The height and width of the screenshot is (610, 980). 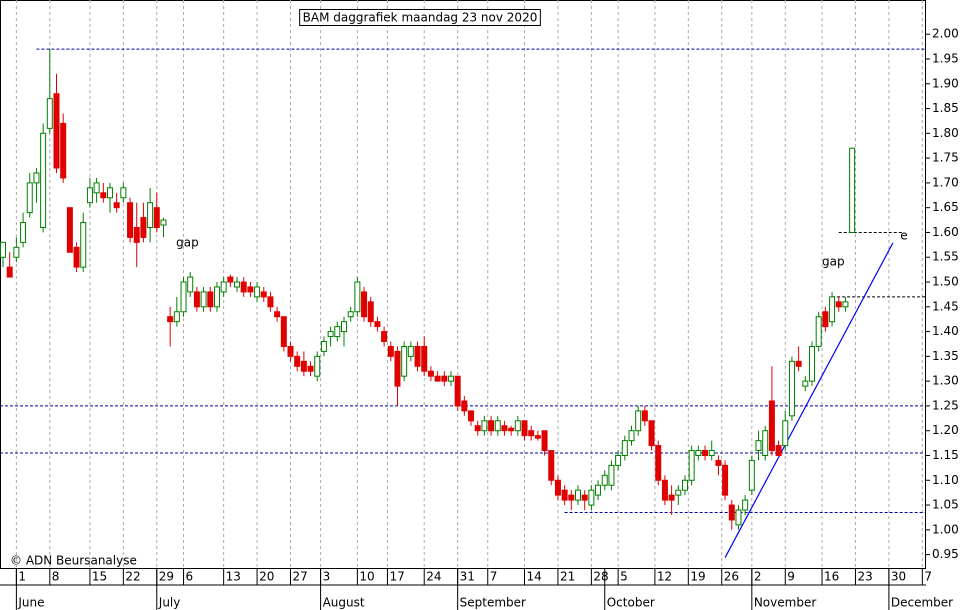 What do you see at coordinates (945, 405) in the screenshot?
I see `y-tick-label: 1.25` at bounding box center [945, 405].